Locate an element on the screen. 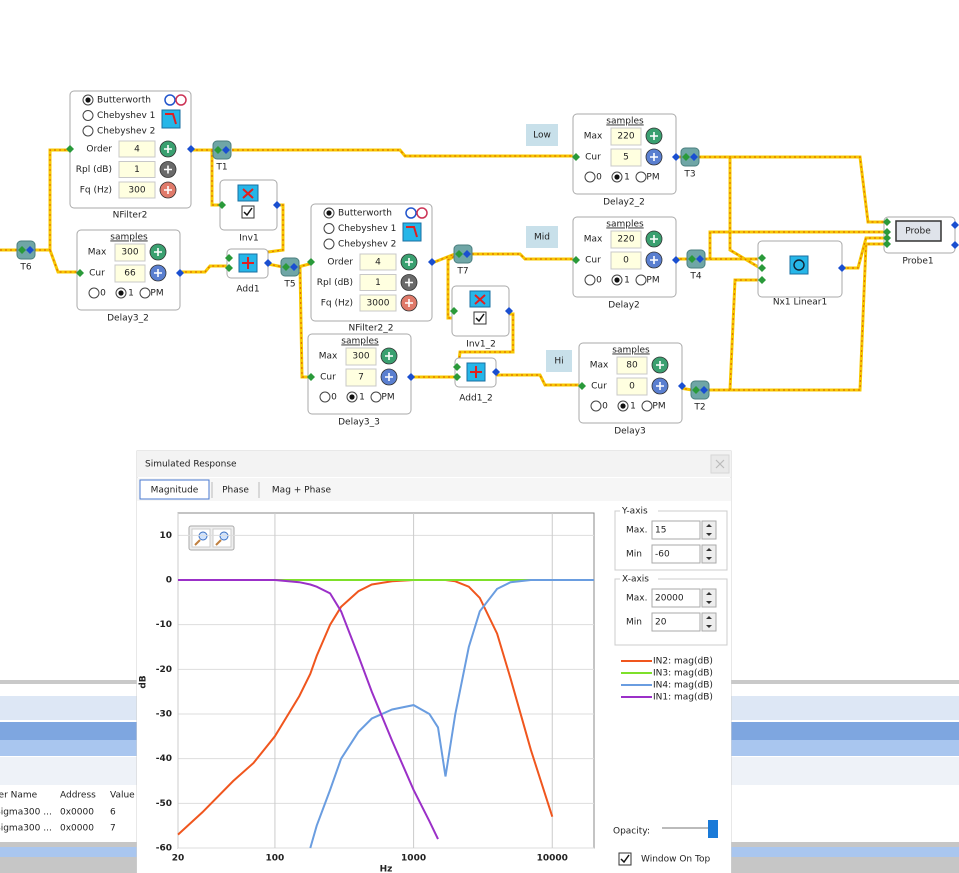 This screenshot has width=959, height=873. x-tick-label: 10000 is located at coordinates (552, 859).